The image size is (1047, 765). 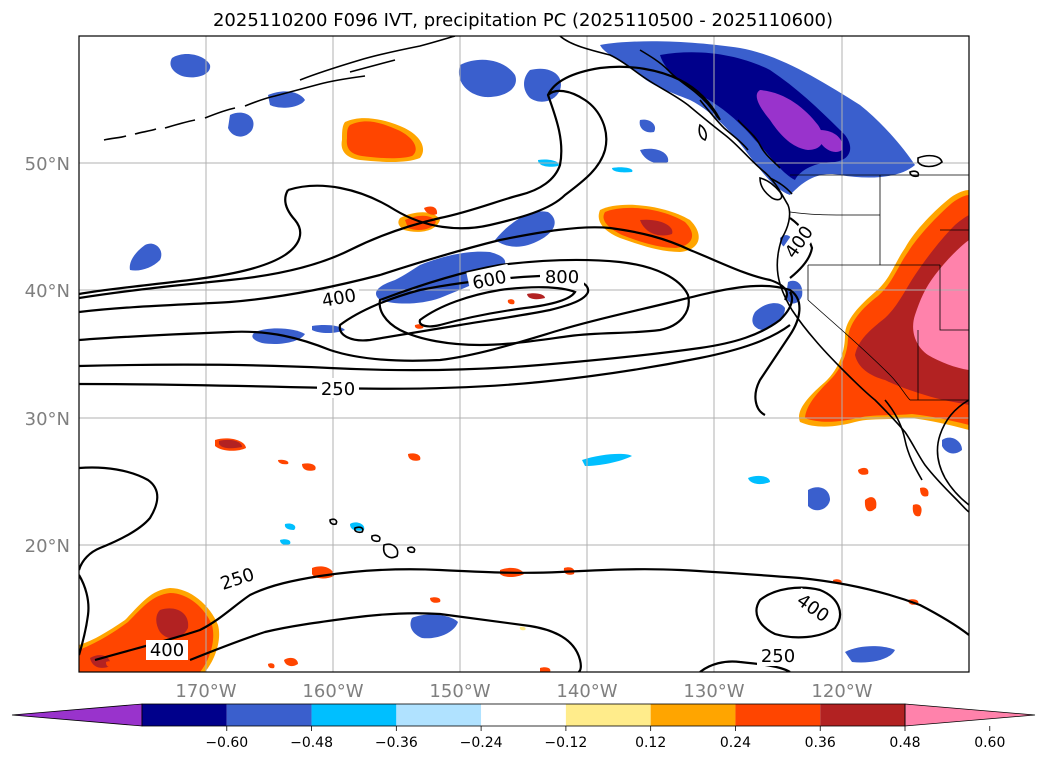 What do you see at coordinates (47, 291) in the screenshot?
I see `lat-label-40n: 40°N` at bounding box center [47, 291].